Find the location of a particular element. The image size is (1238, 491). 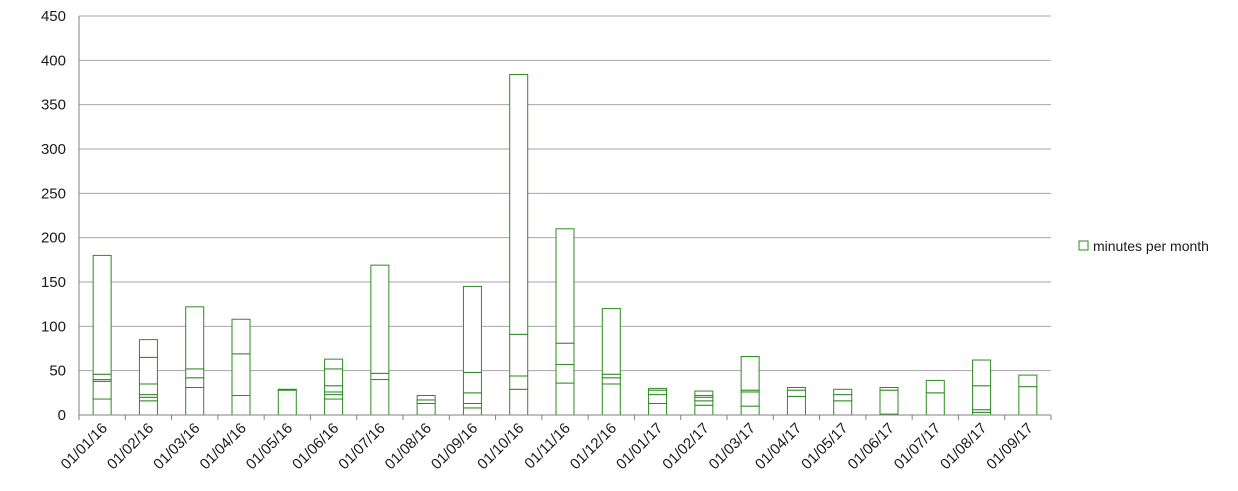

x-tick-label: 01/08/16 is located at coordinates (408, 446).